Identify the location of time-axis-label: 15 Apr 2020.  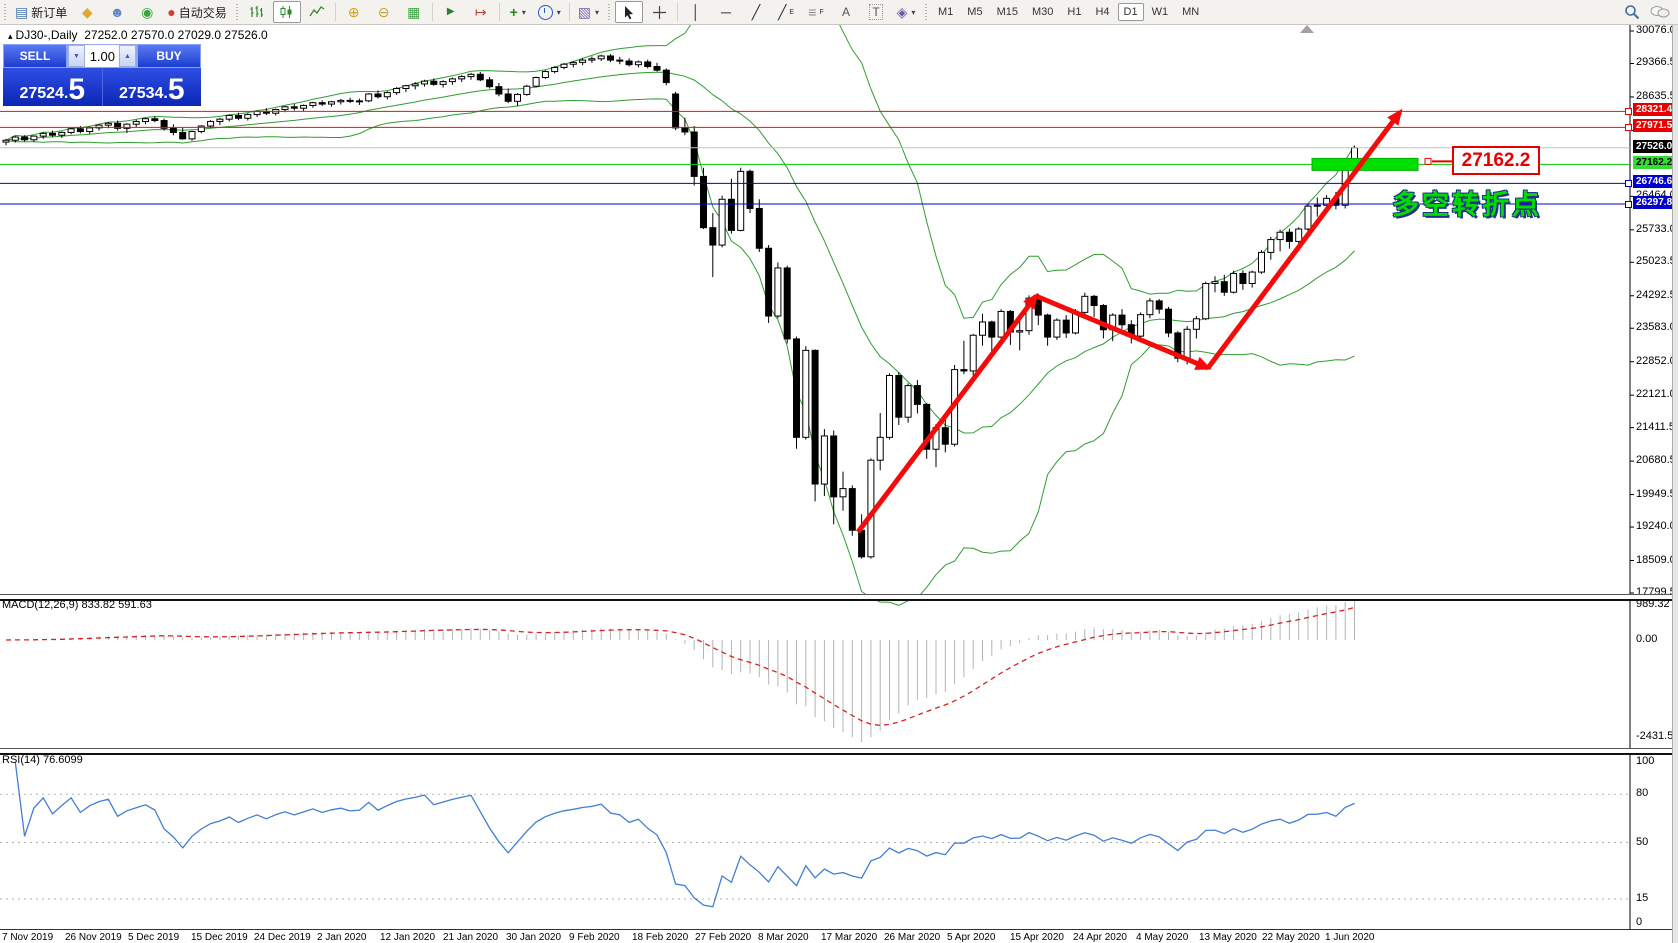
(1037, 937).